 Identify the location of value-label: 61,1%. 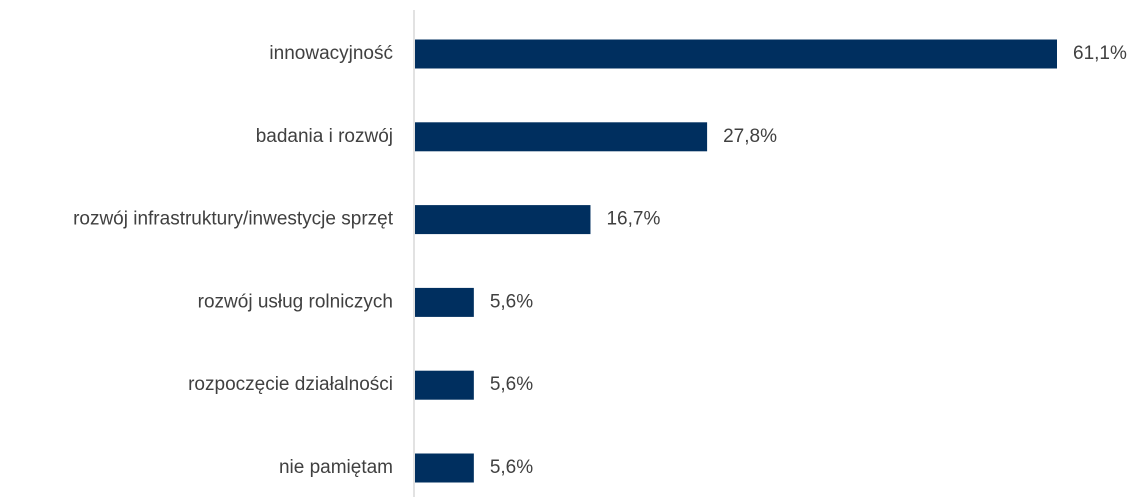
(1100, 53).